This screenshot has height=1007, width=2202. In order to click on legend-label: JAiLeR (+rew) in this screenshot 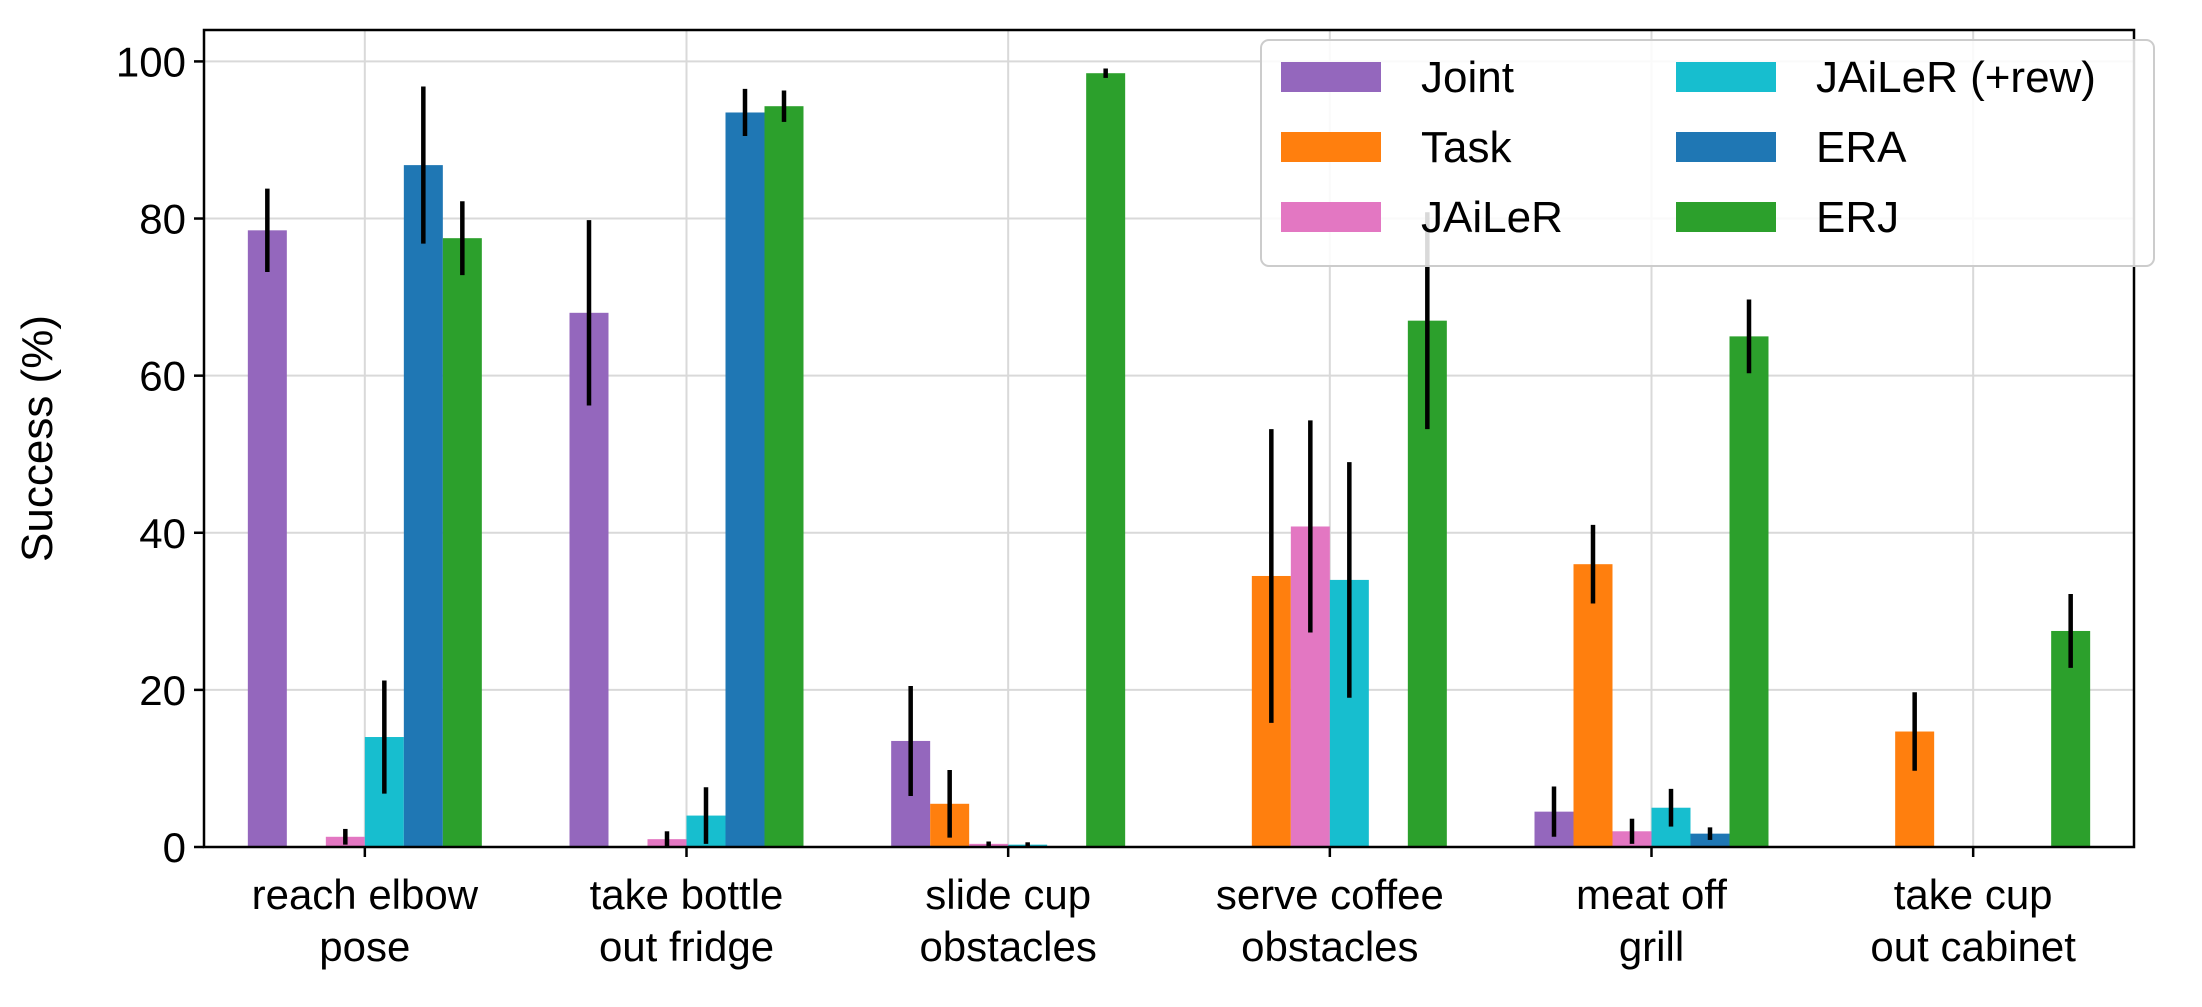, I will do `click(1956, 77)`.